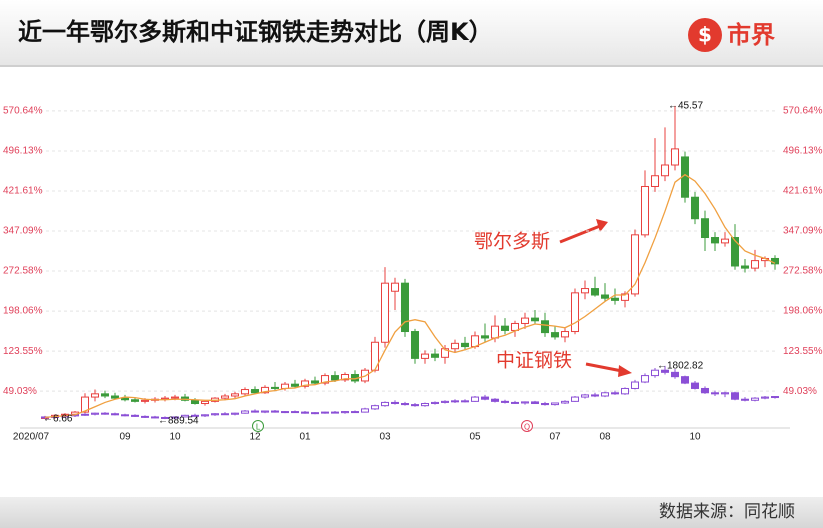  Describe the element at coordinates (178, 421) in the screenshot. I see `annotation: ←889.54` at that location.